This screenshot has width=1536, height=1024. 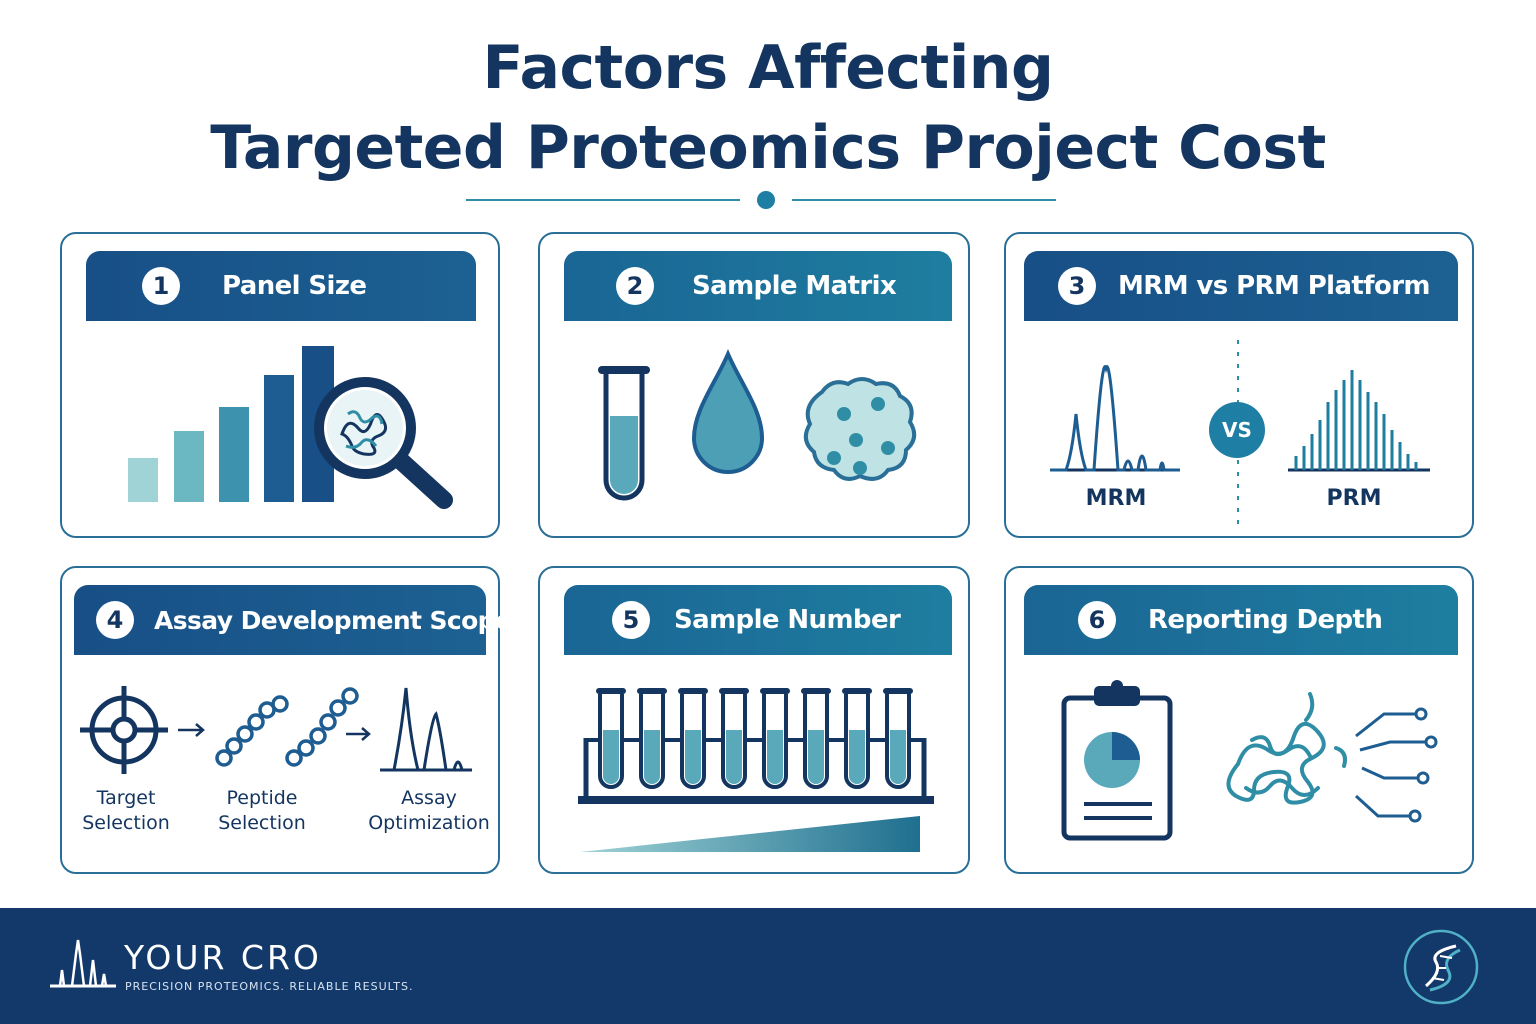 I want to click on factor-card-sample-number: 5 Sample Number, so click(x=754, y=720).